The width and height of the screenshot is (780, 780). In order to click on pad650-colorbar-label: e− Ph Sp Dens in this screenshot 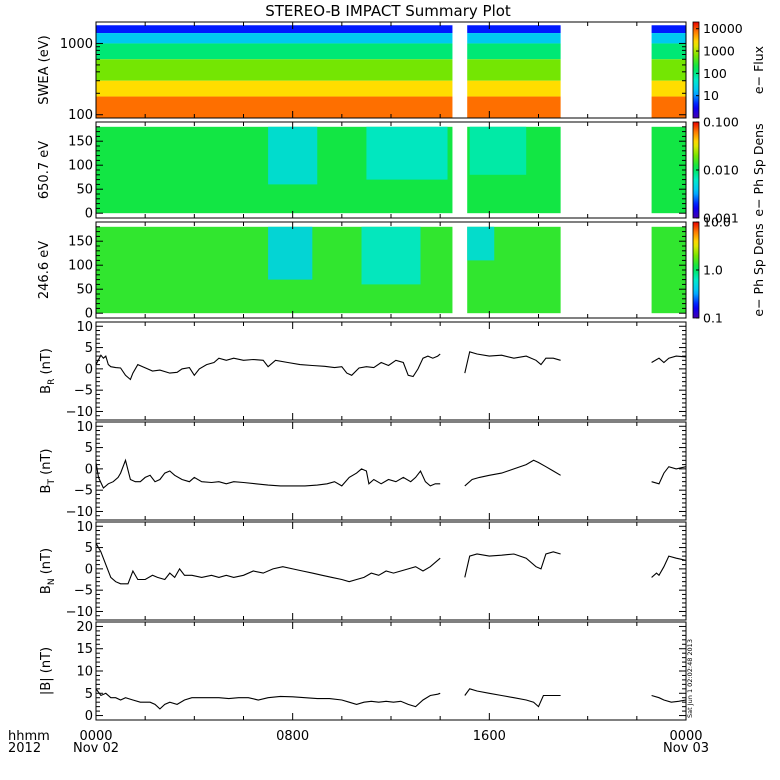, I will do `click(758, 169)`.